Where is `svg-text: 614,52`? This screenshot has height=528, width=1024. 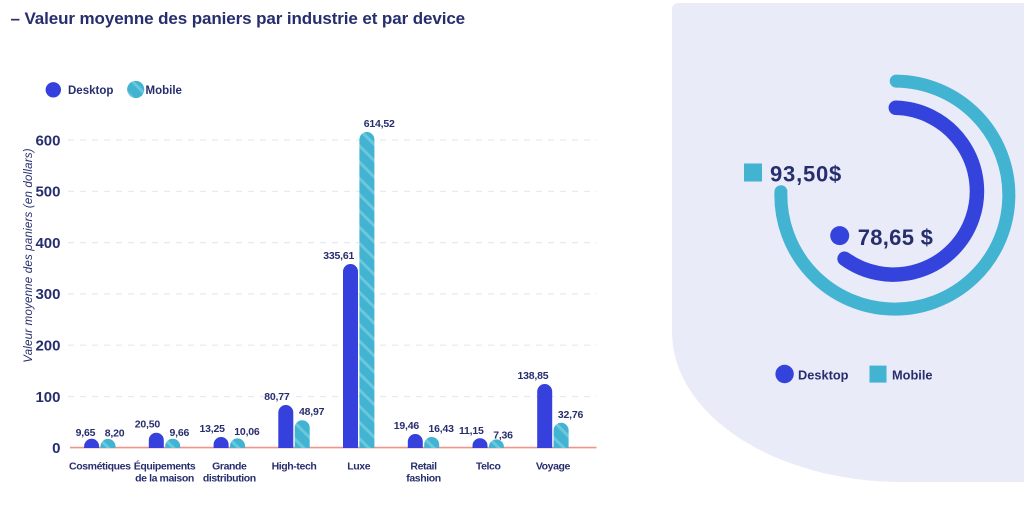 svg-text: 614,52 is located at coordinates (379, 124).